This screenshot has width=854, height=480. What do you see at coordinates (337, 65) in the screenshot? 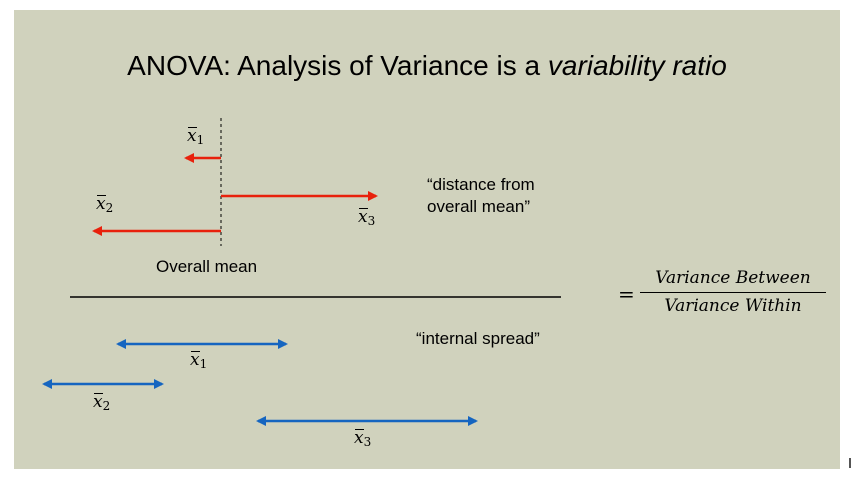
I see `title-prefix: ANOVA: Analysis of Variance is a` at bounding box center [337, 65].